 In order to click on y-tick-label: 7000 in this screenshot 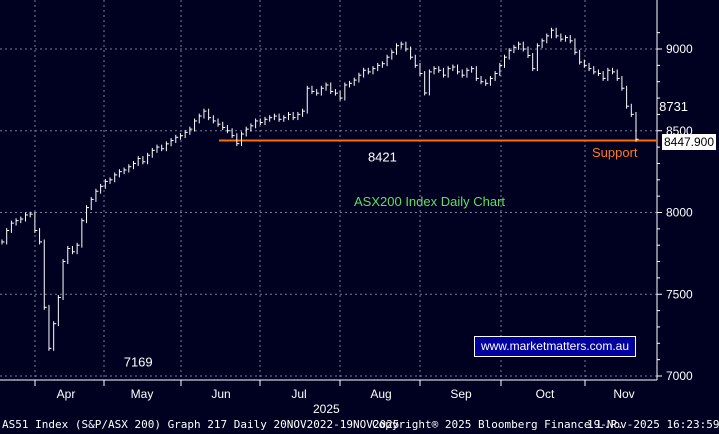, I will do `click(679, 376)`.